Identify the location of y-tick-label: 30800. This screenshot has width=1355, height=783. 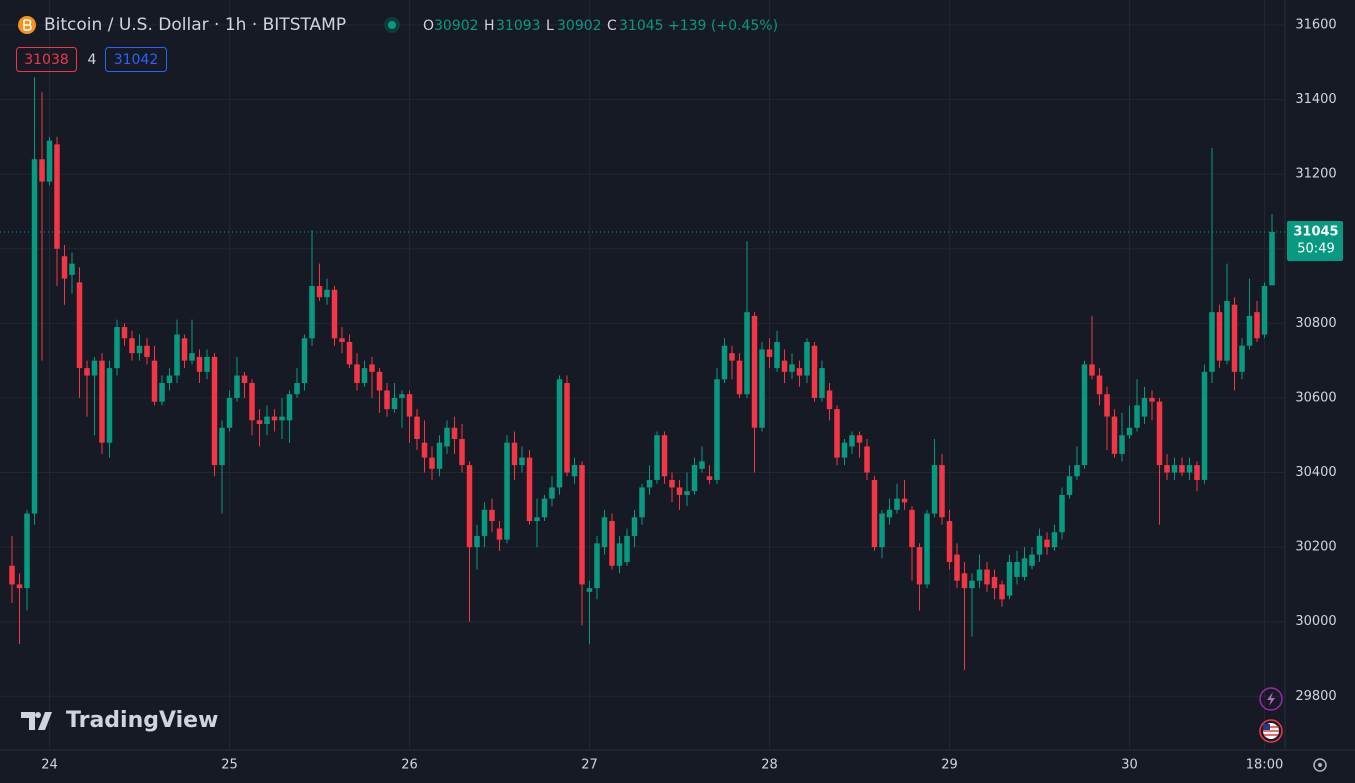
(1315, 323).